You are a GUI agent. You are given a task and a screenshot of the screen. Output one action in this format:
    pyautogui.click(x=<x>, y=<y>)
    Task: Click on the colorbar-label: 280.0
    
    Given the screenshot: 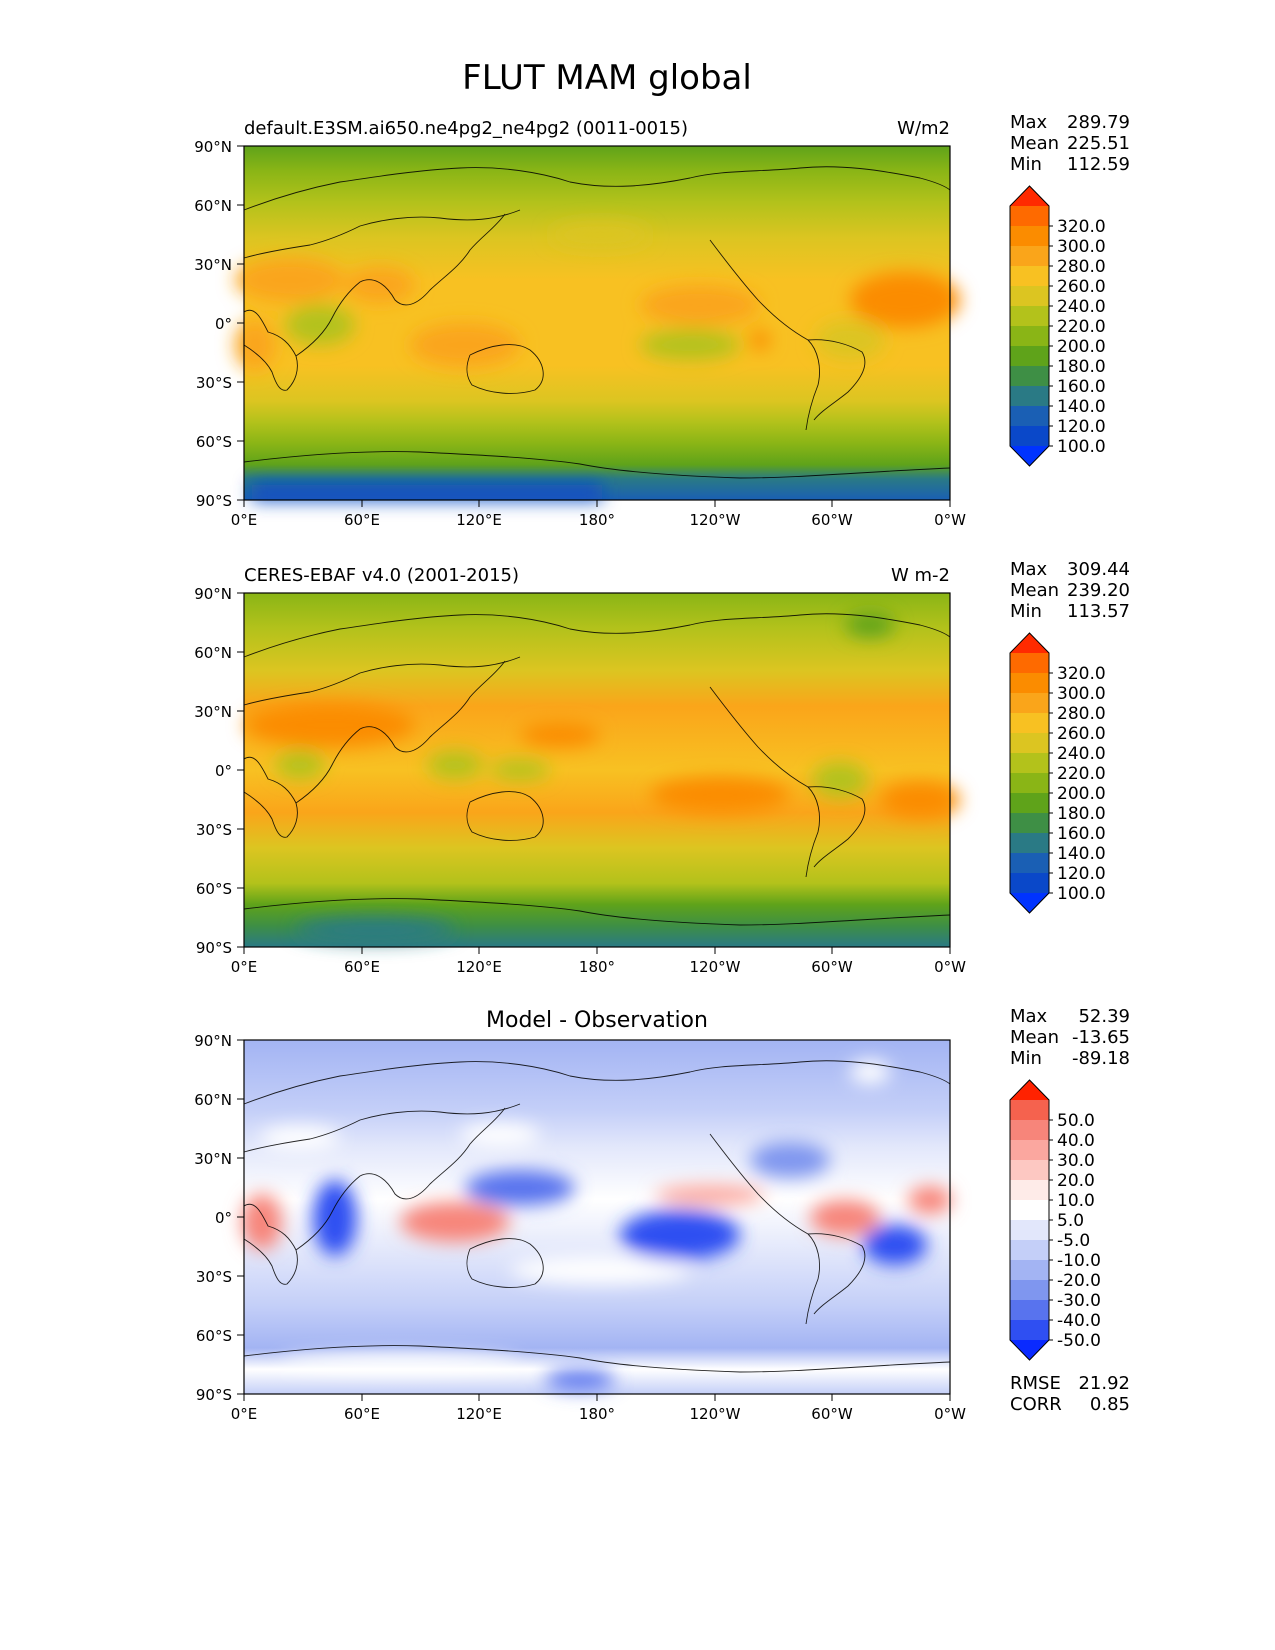 What is the action you would take?
    pyautogui.click(x=1081, y=267)
    